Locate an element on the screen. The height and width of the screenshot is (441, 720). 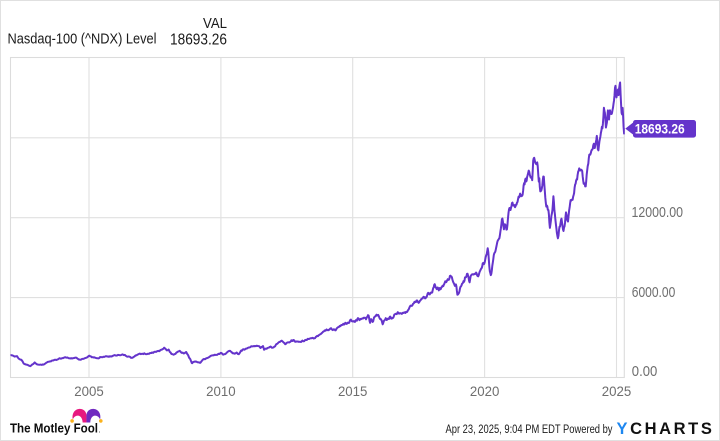
svg-text: 2005 is located at coordinates (89, 391).